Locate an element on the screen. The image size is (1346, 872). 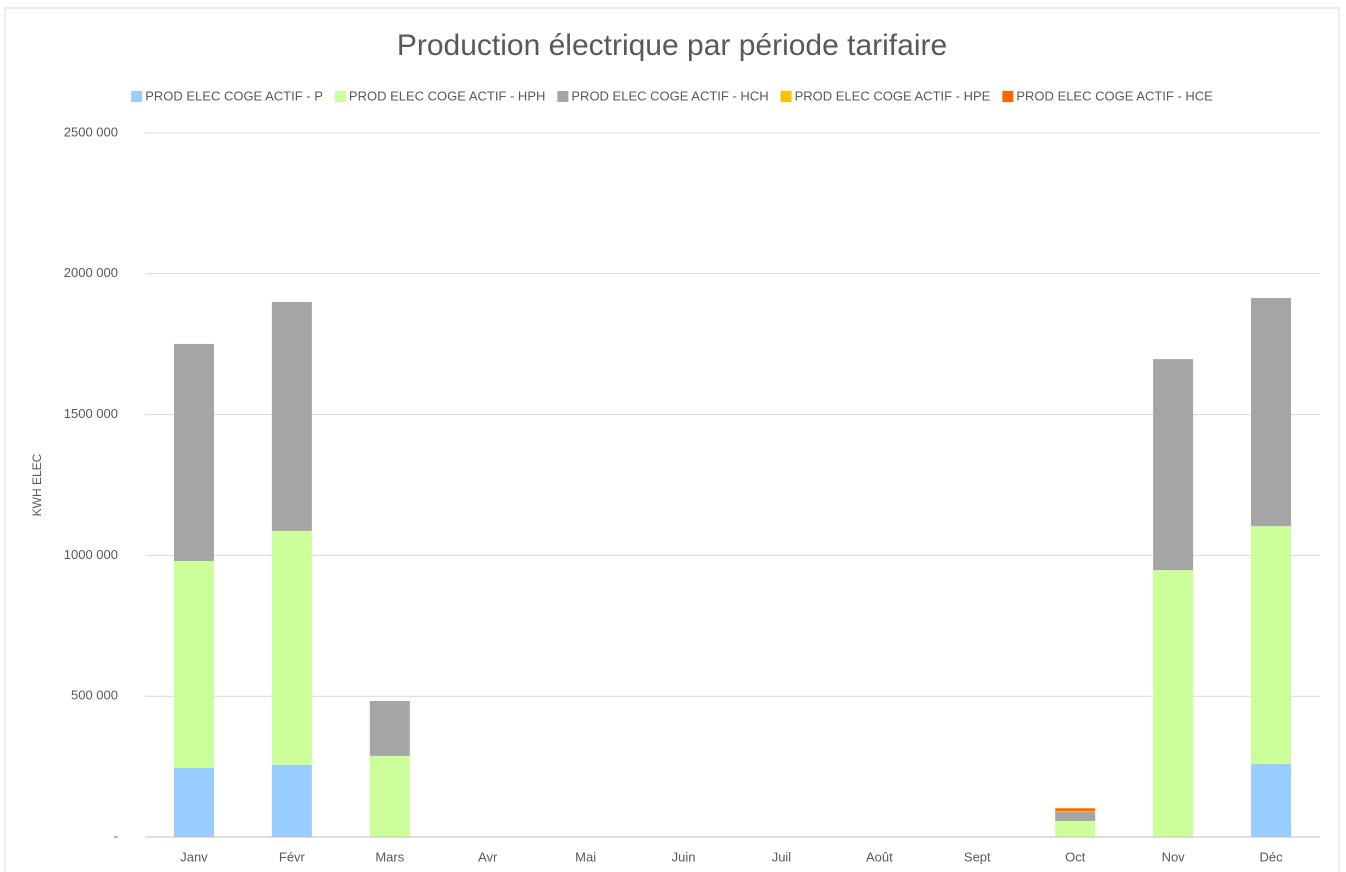
x-tick-label: Mai is located at coordinates (585, 856).